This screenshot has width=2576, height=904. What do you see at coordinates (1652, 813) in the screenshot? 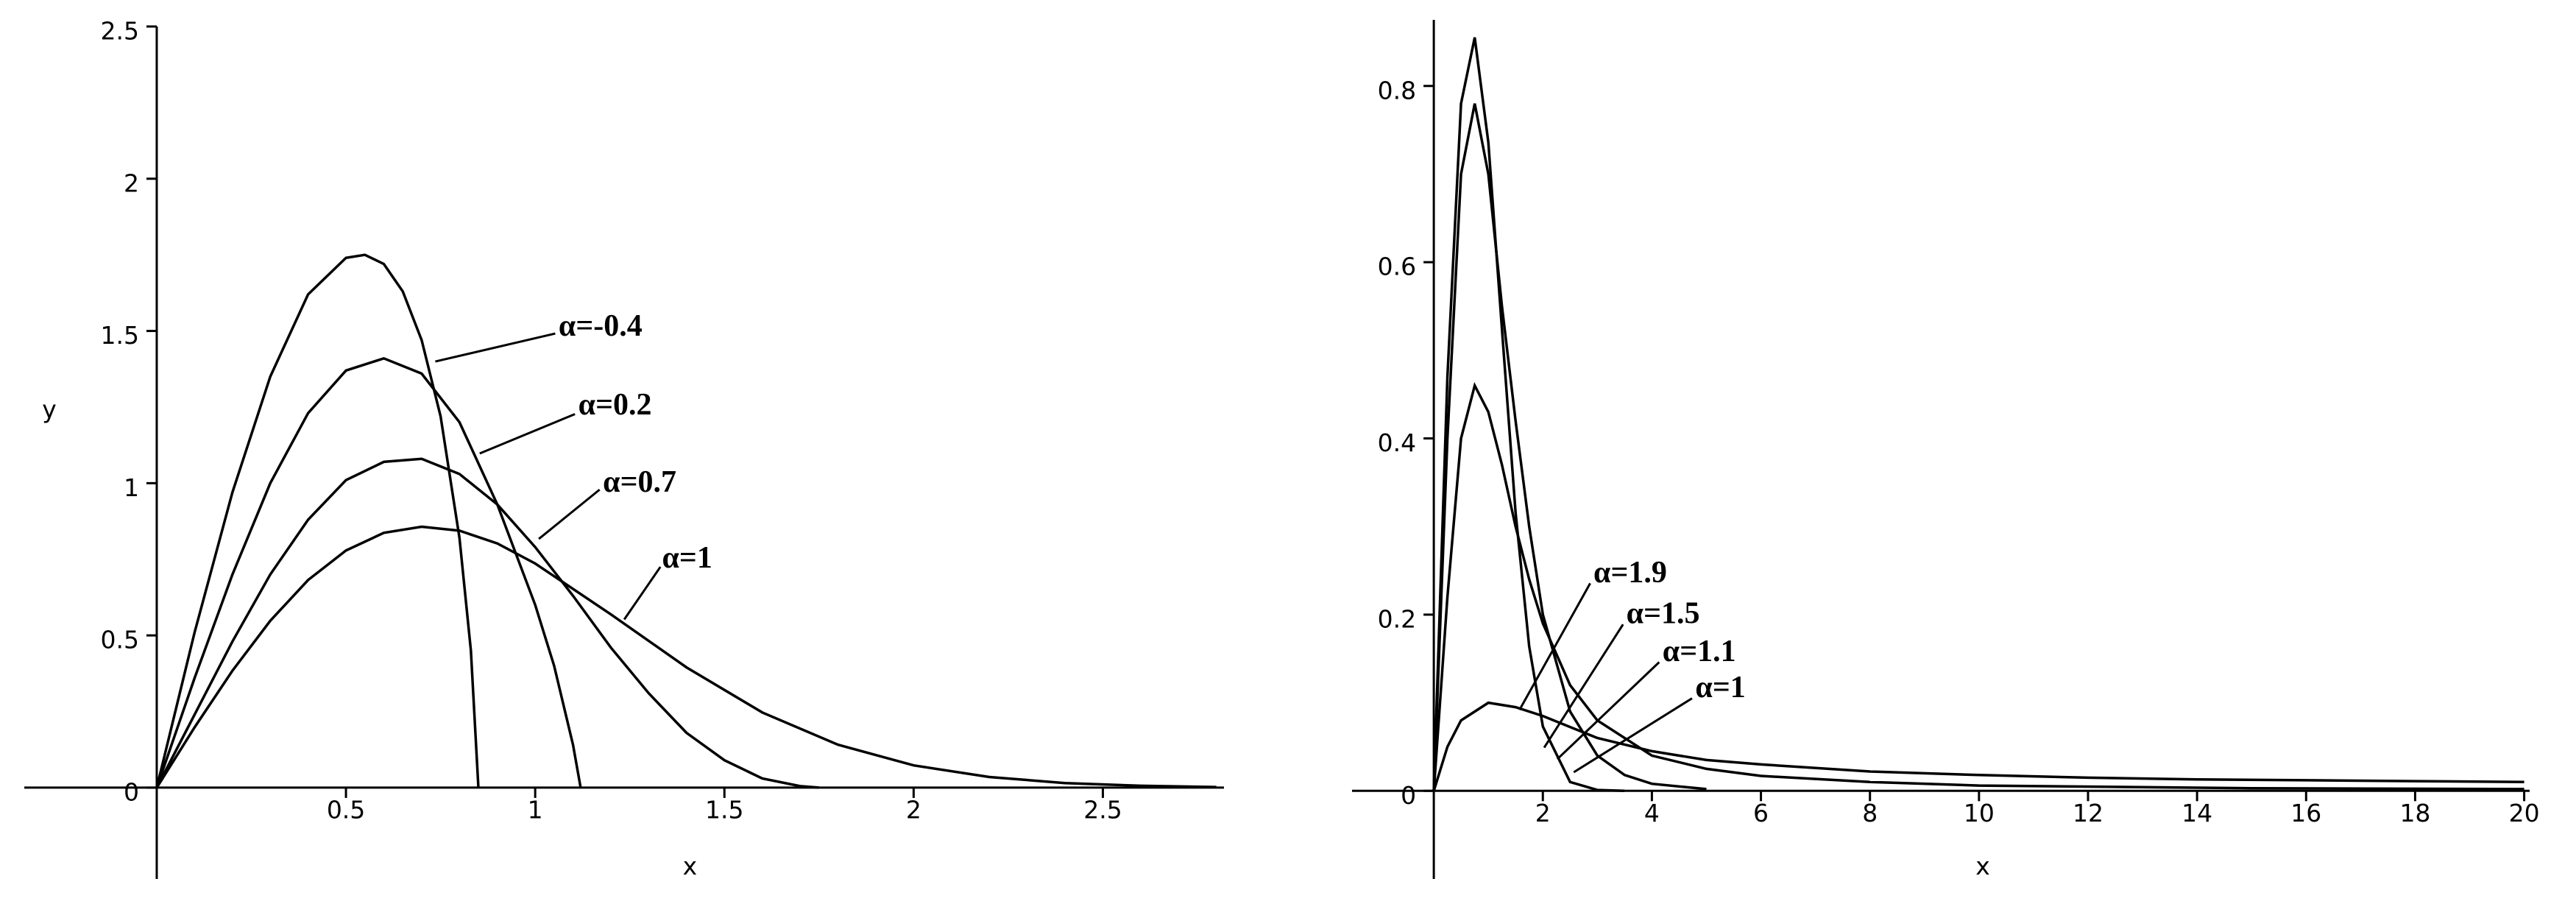
I see `x-tick-label: 4` at bounding box center [1652, 813].